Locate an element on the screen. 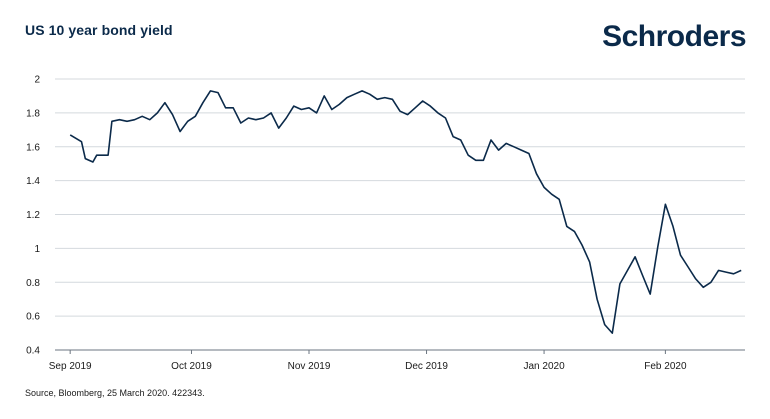 The width and height of the screenshot is (770, 419). schroders-logo: Schroders is located at coordinates (674, 36).